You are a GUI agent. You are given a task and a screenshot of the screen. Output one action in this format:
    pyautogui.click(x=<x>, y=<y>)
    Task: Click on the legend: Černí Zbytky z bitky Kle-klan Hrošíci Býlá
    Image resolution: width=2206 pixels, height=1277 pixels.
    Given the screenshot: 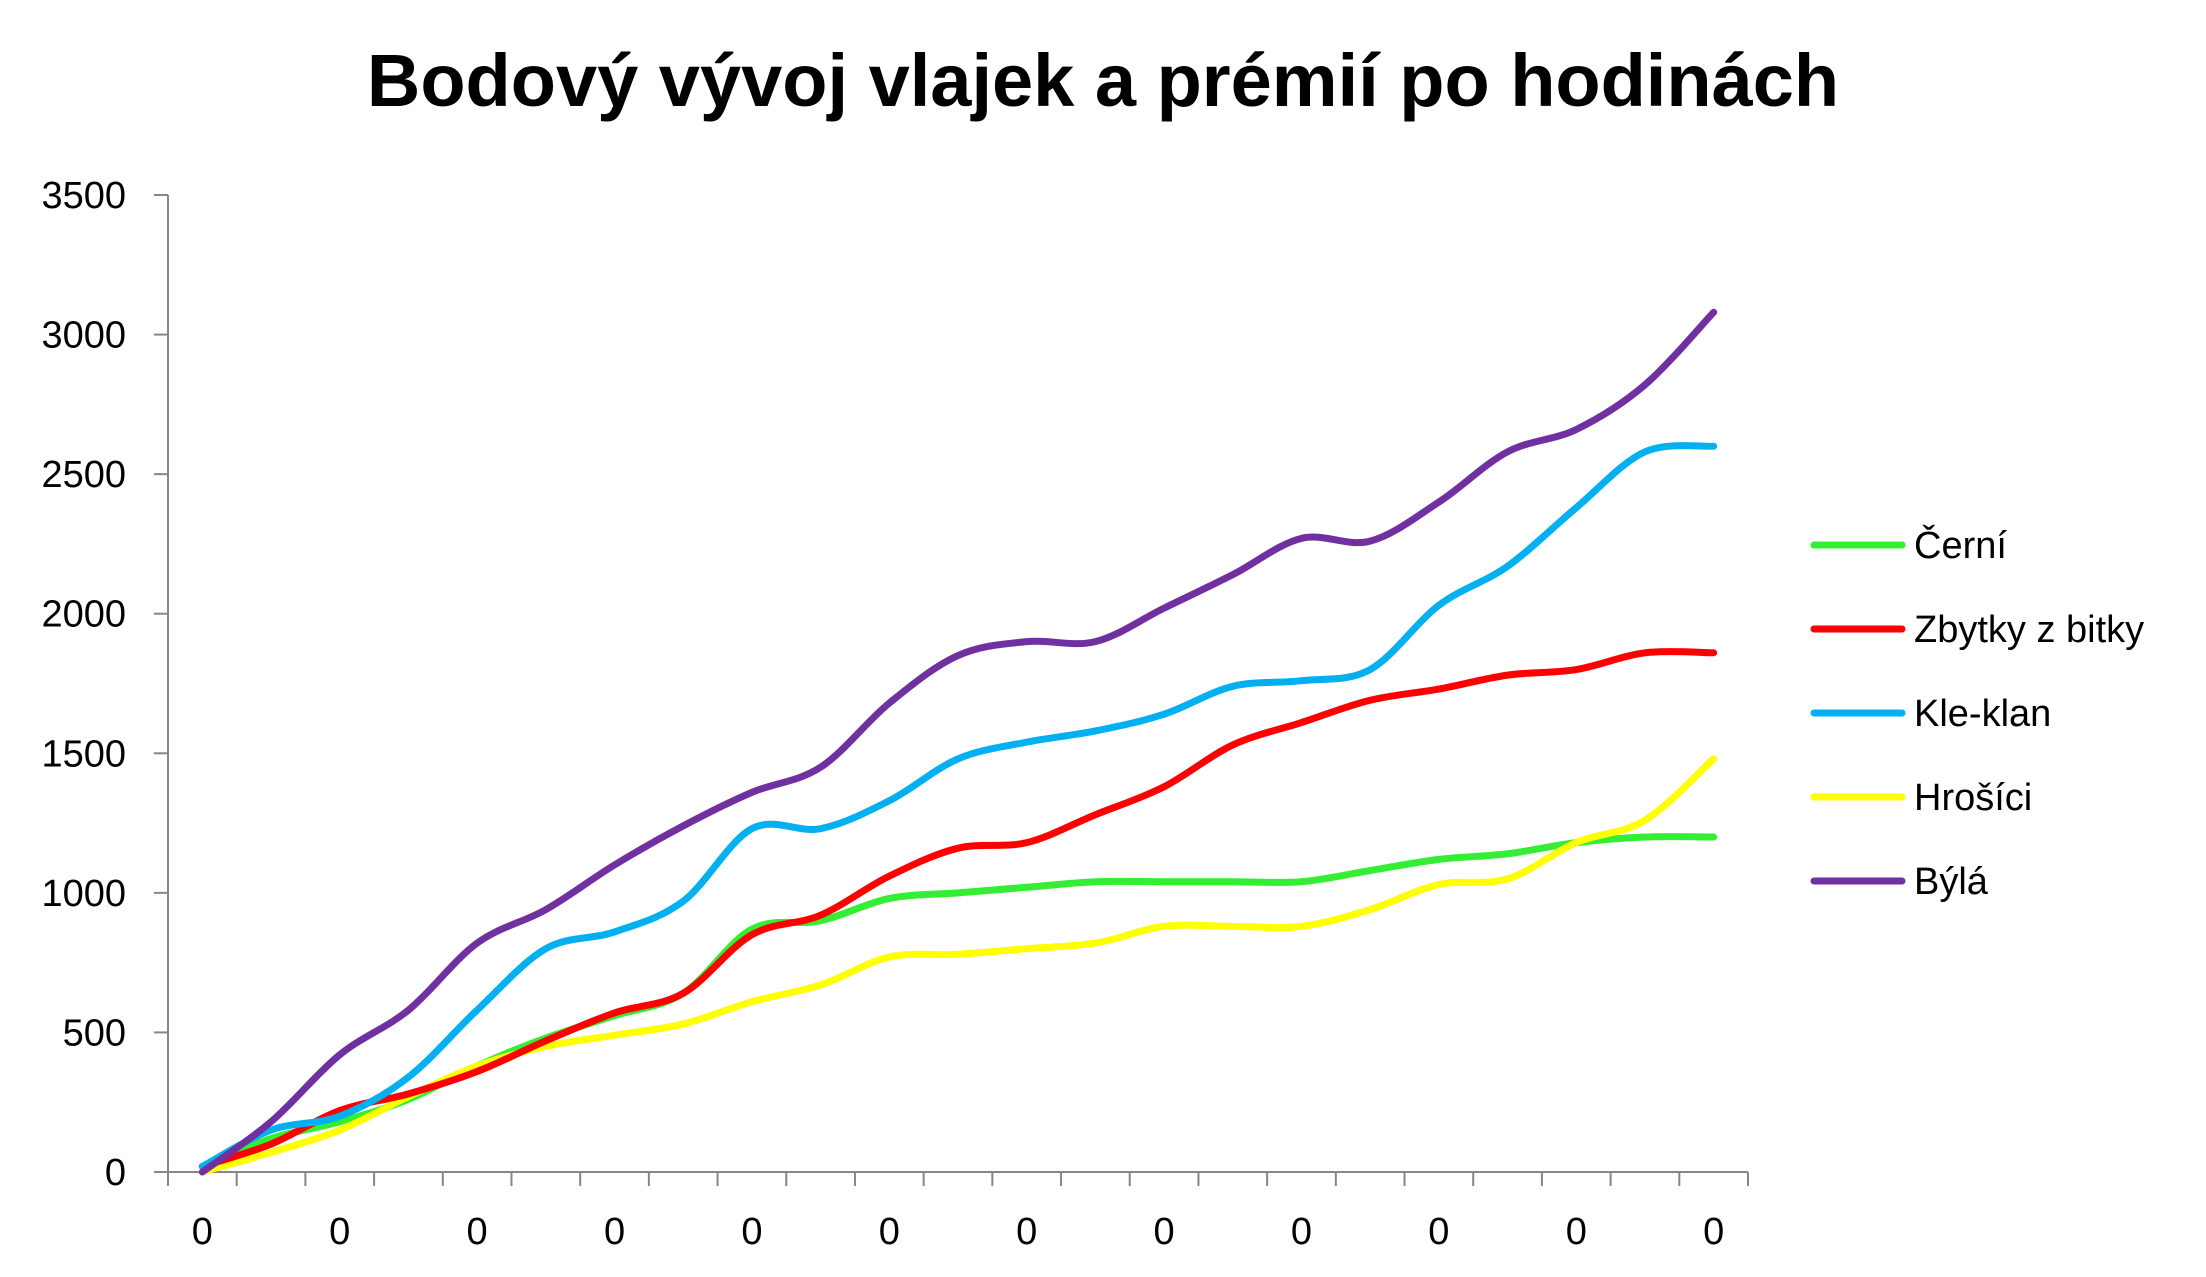 What is the action you would take?
    pyautogui.click(x=1977, y=713)
    